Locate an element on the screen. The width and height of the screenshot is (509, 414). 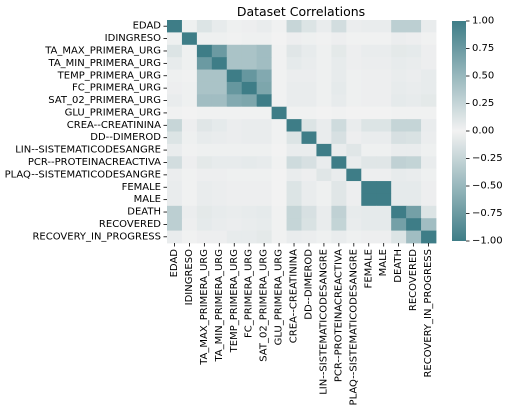
y-tick-label: FC_PRIMERA_URG is located at coordinates (116, 88).